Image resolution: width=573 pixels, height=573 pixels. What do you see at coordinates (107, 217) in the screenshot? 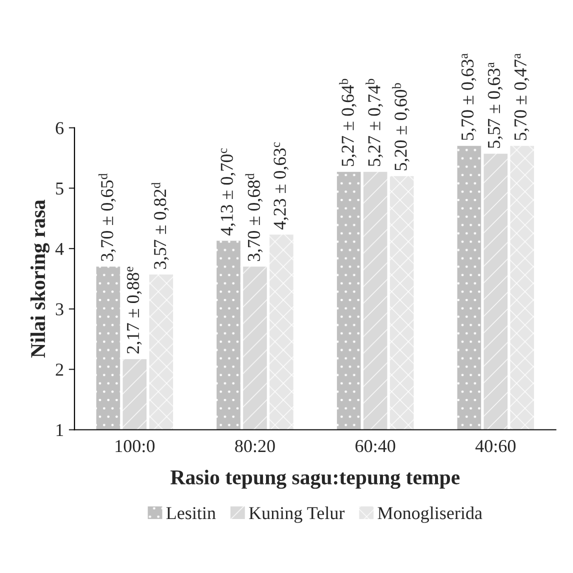
I see `data-label: 3,70 ± 0,65$^{d}$` at bounding box center [107, 217].